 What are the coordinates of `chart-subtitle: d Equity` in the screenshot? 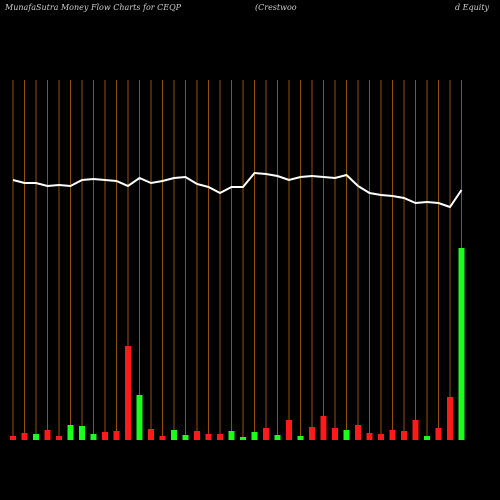 It's located at (472, 7).